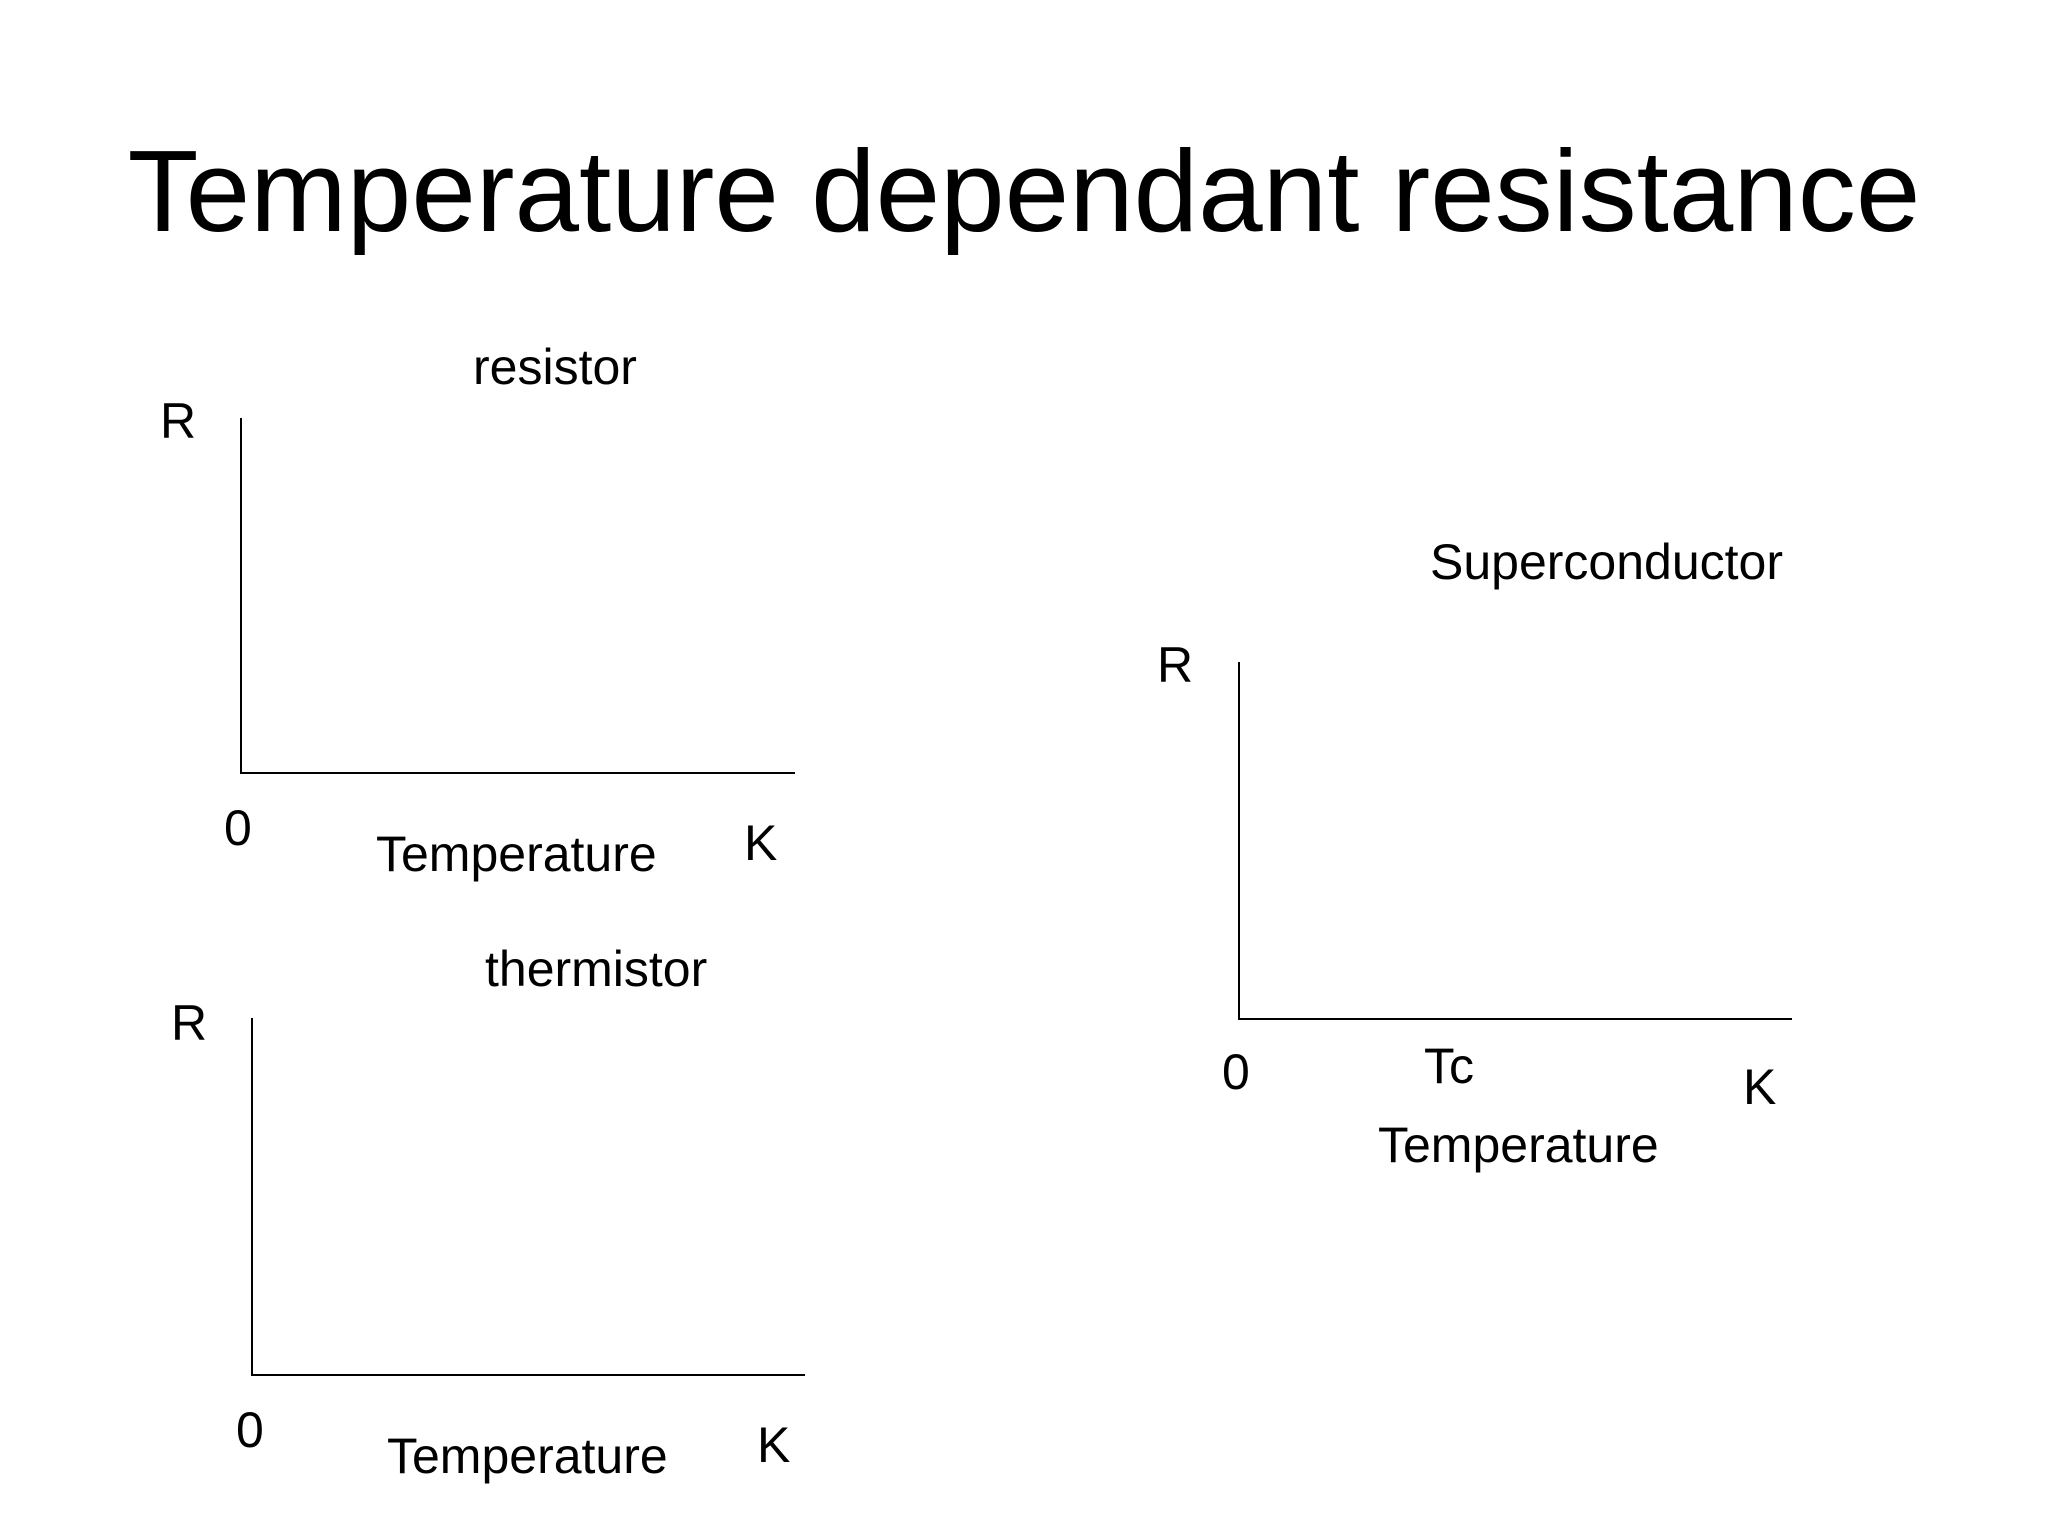 This screenshot has height=1536, width=2048. I want to click on superconductor-y-axis-label: R, so click(1175, 665).